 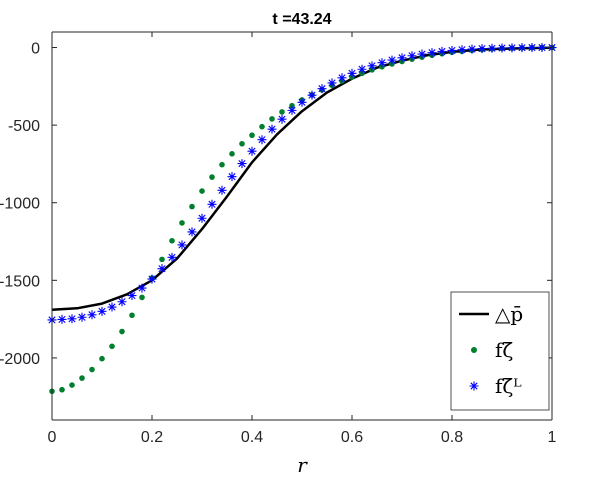 I want to click on legend-item: fζ̄ᴸ, so click(x=495, y=386).